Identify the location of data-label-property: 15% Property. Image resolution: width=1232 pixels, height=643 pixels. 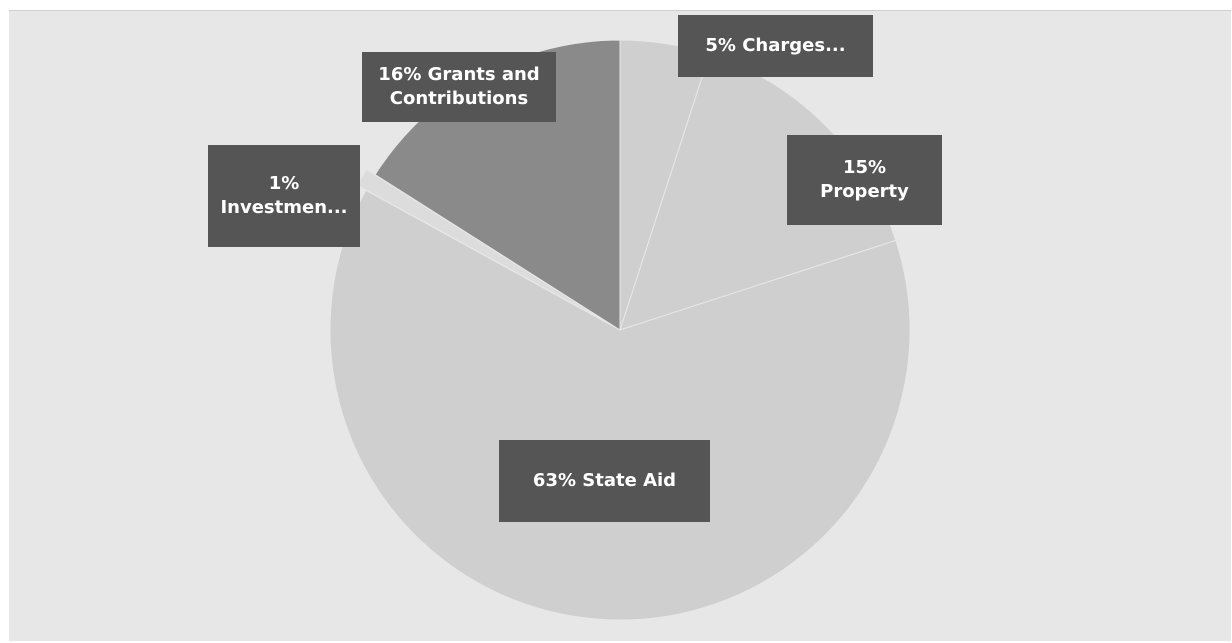
(864, 180).